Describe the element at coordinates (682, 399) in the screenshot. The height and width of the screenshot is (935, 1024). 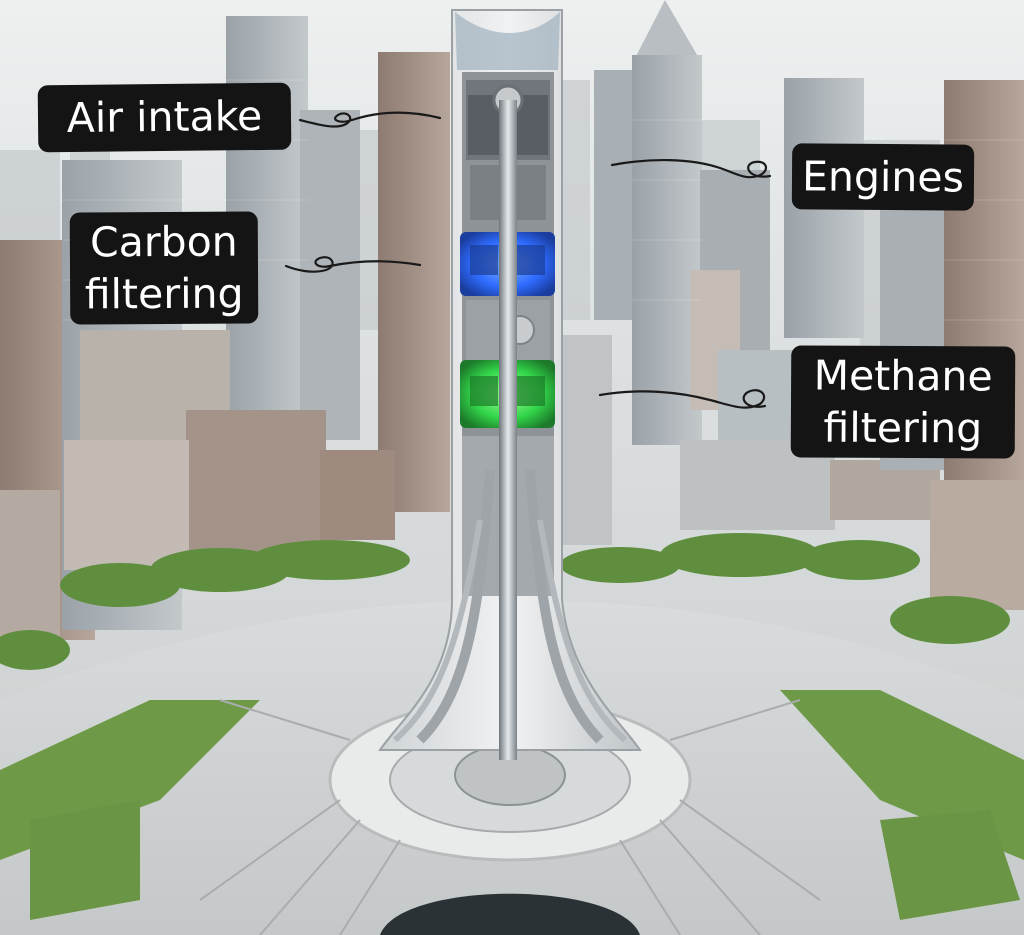
I see `methane-filtering-connector` at that location.